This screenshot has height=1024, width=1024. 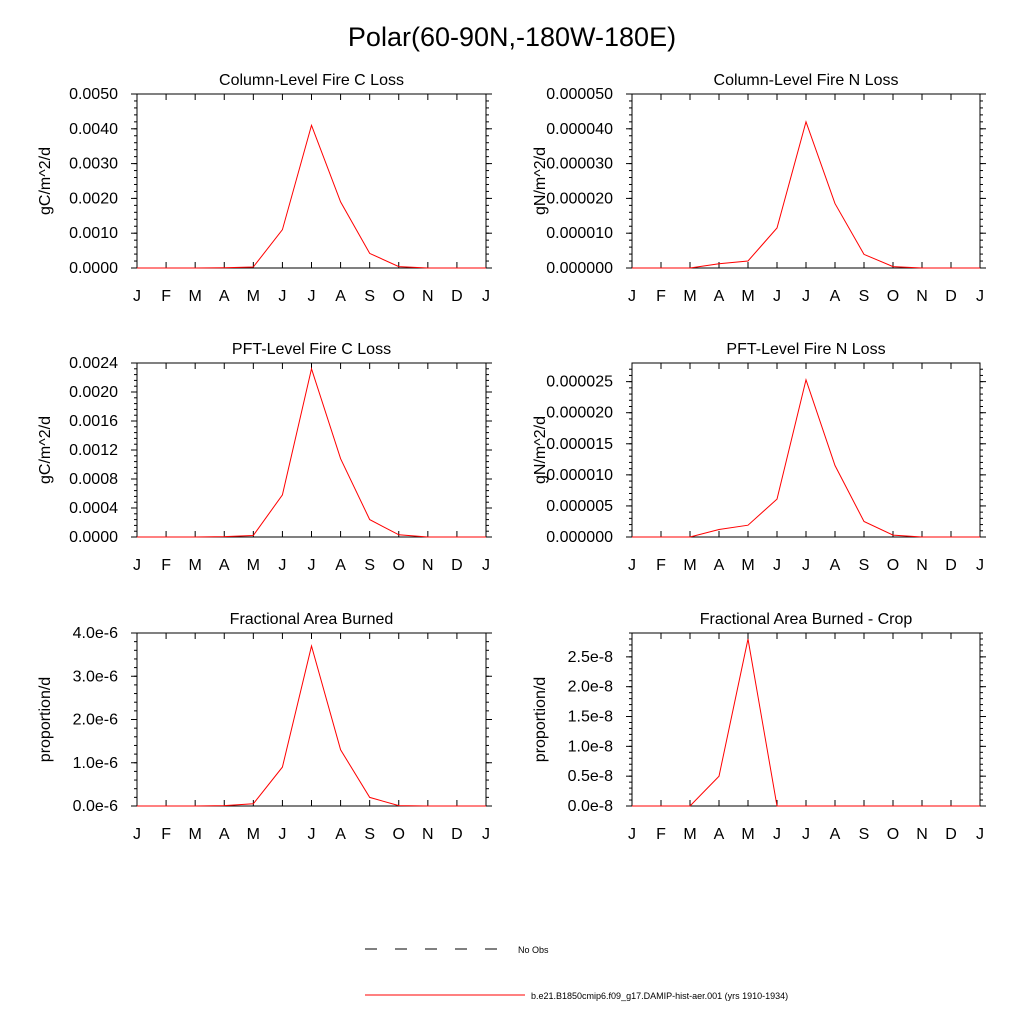 What do you see at coordinates (579, 382) in the screenshot?
I see `y-tick-label: 0.000025` at bounding box center [579, 382].